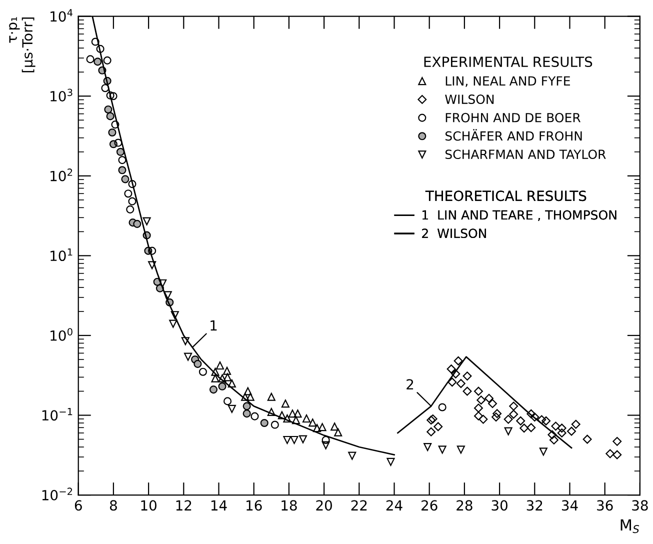 The image size is (653, 544). I want to click on x-tick-label: 22, so click(359, 505).